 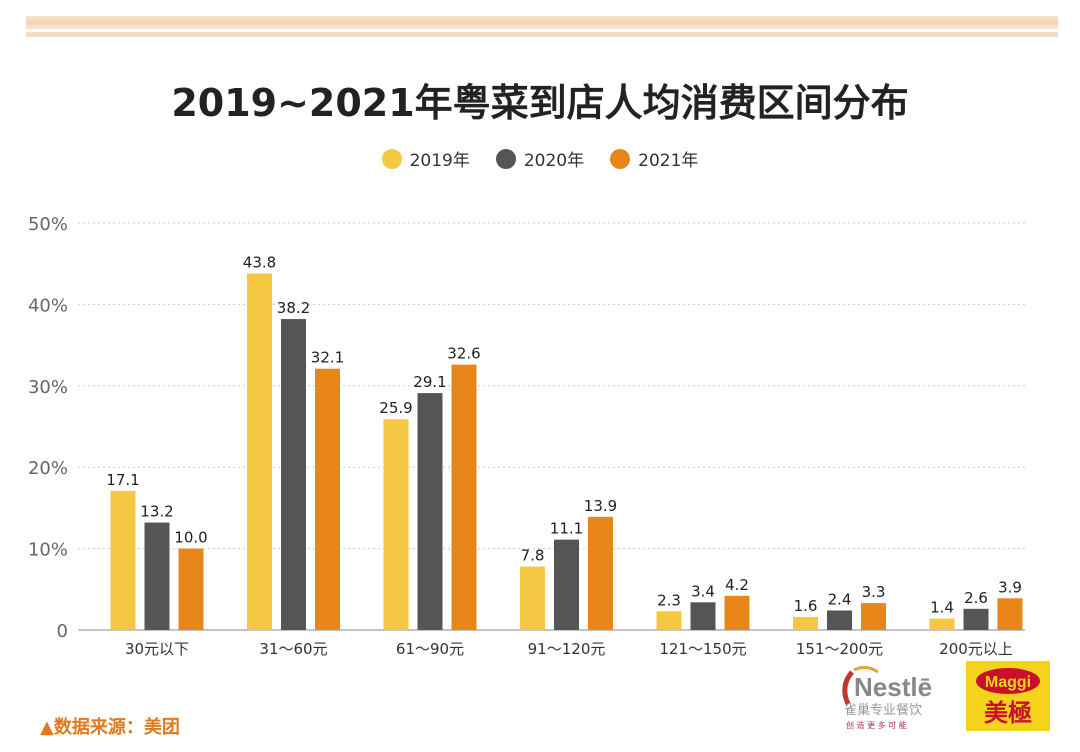 What do you see at coordinates (883, 710) in the screenshot?
I see `svg-text: 雀巢专业餐饮` at bounding box center [883, 710].